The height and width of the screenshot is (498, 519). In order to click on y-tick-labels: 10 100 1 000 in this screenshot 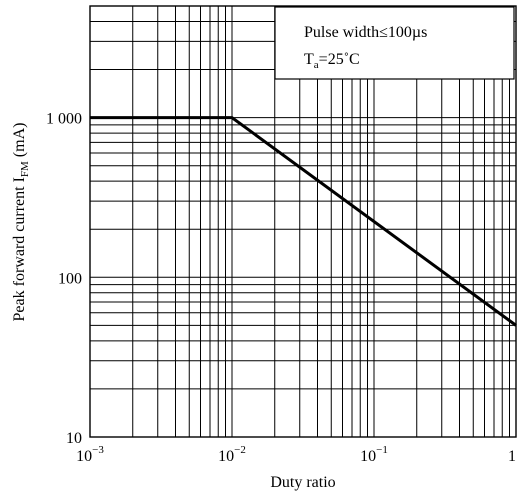, I will do `click(64, 279)`.